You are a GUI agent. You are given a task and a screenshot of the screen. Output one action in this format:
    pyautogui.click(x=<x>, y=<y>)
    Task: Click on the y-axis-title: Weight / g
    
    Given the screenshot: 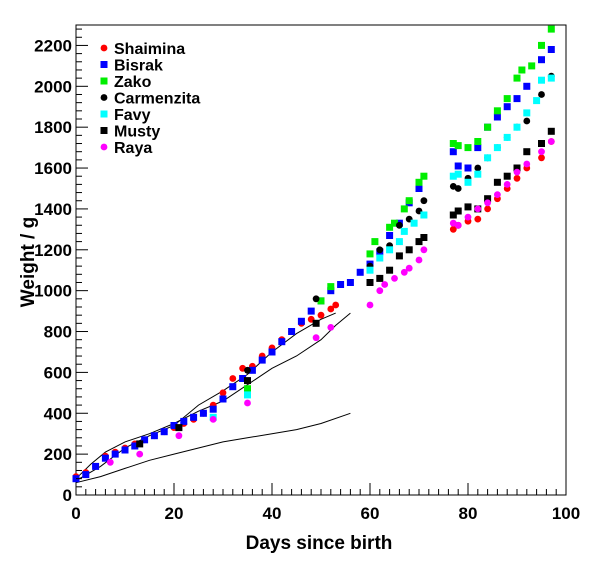 What is the action you would take?
    pyautogui.click(x=28, y=262)
    